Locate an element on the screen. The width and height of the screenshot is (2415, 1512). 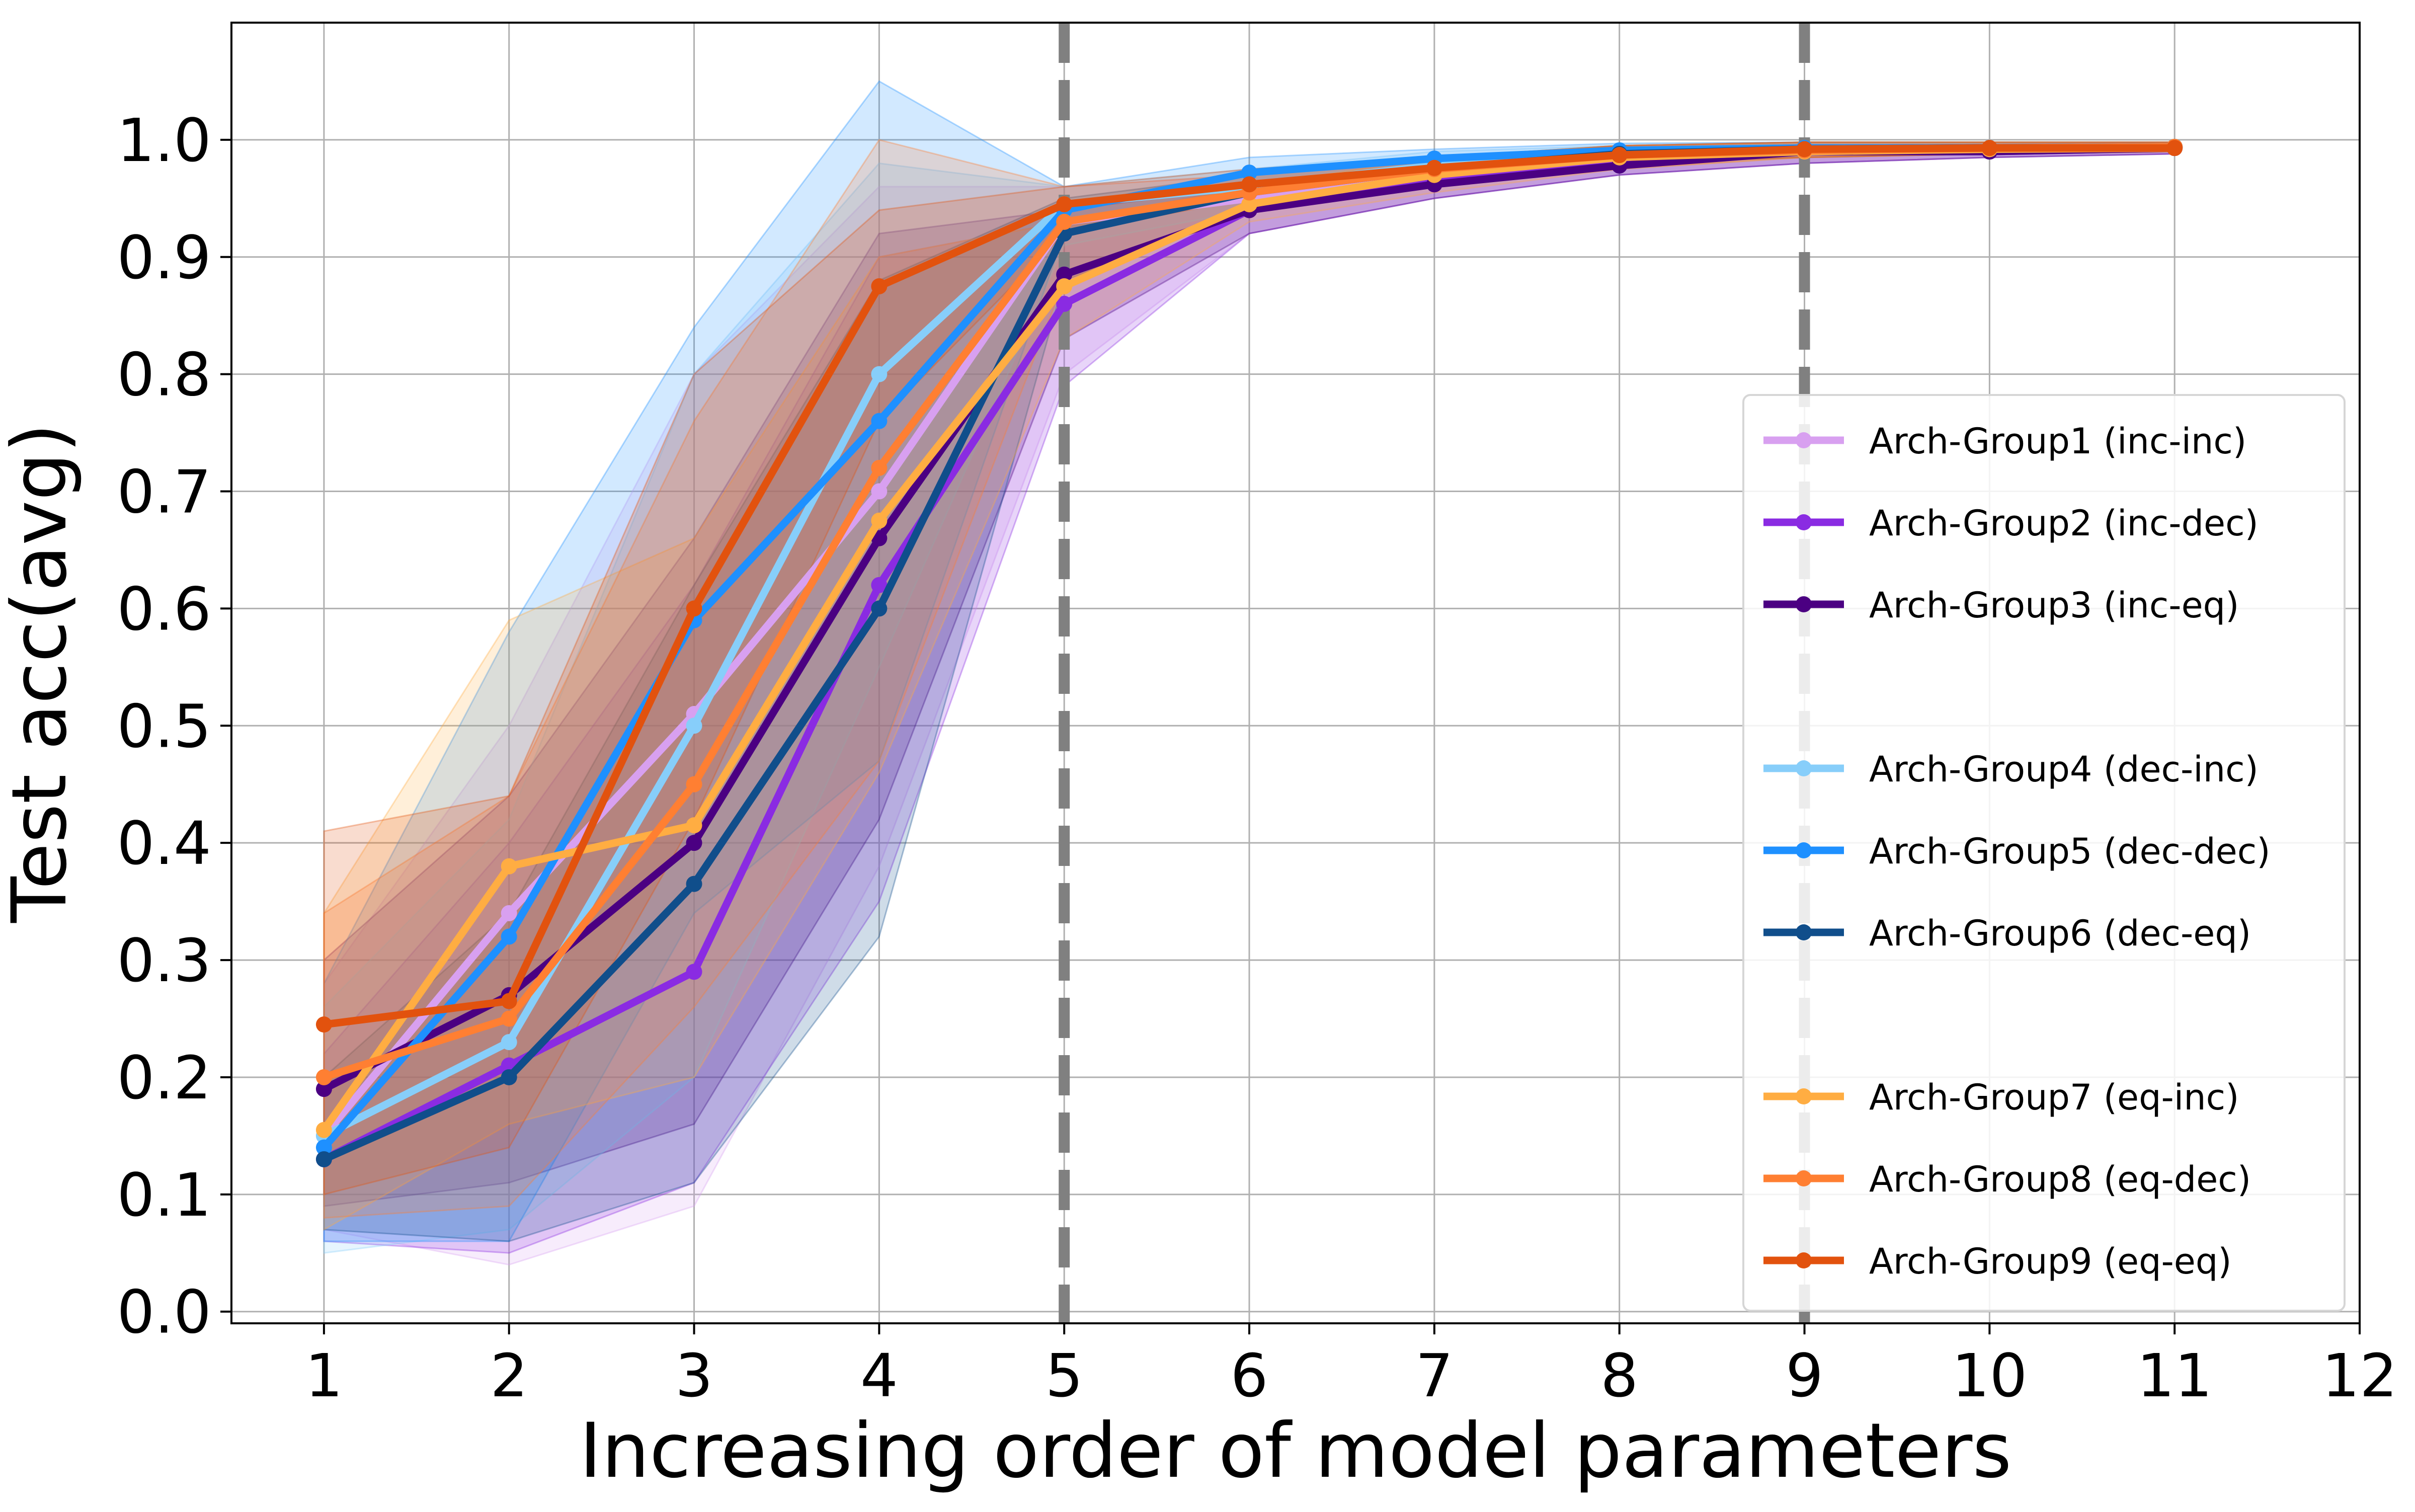
legend-label: Arch-Group4 (dec-inc) is located at coordinates (2064, 769).